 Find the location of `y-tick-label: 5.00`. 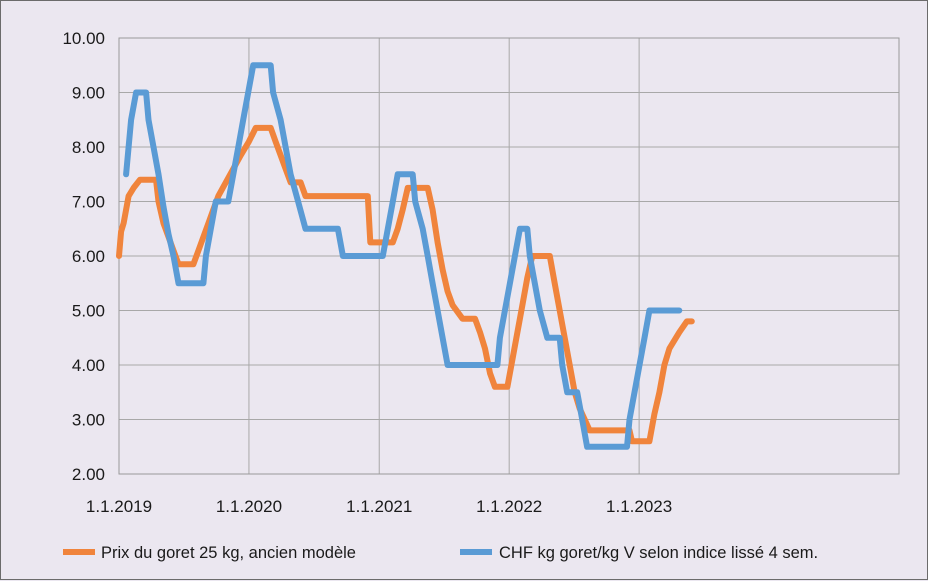

y-tick-label: 5.00 is located at coordinates (88, 311).